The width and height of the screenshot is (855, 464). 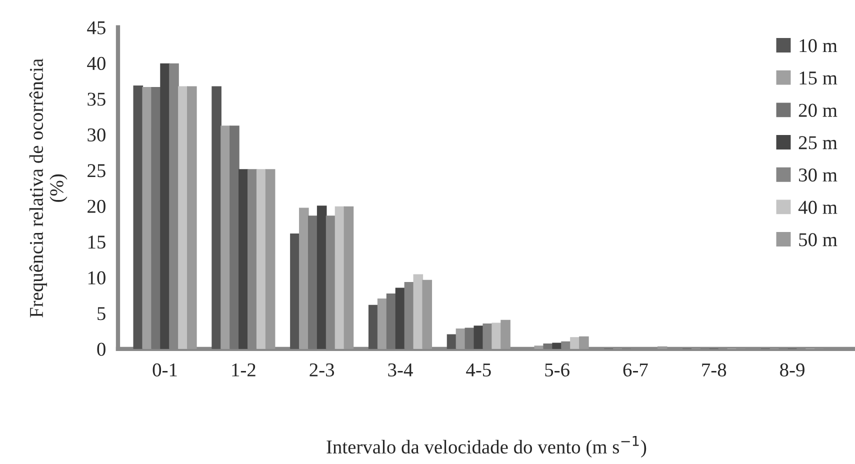 What do you see at coordinates (96, 63) in the screenshot?
I see `y-tick-label: 40` at bounding box center [96, 63].